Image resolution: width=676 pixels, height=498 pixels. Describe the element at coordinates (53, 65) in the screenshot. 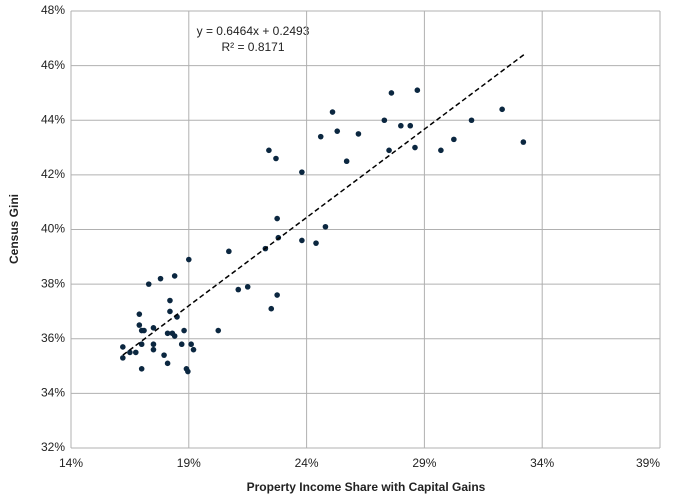

I see `y-tick-label: 46%` at that location.